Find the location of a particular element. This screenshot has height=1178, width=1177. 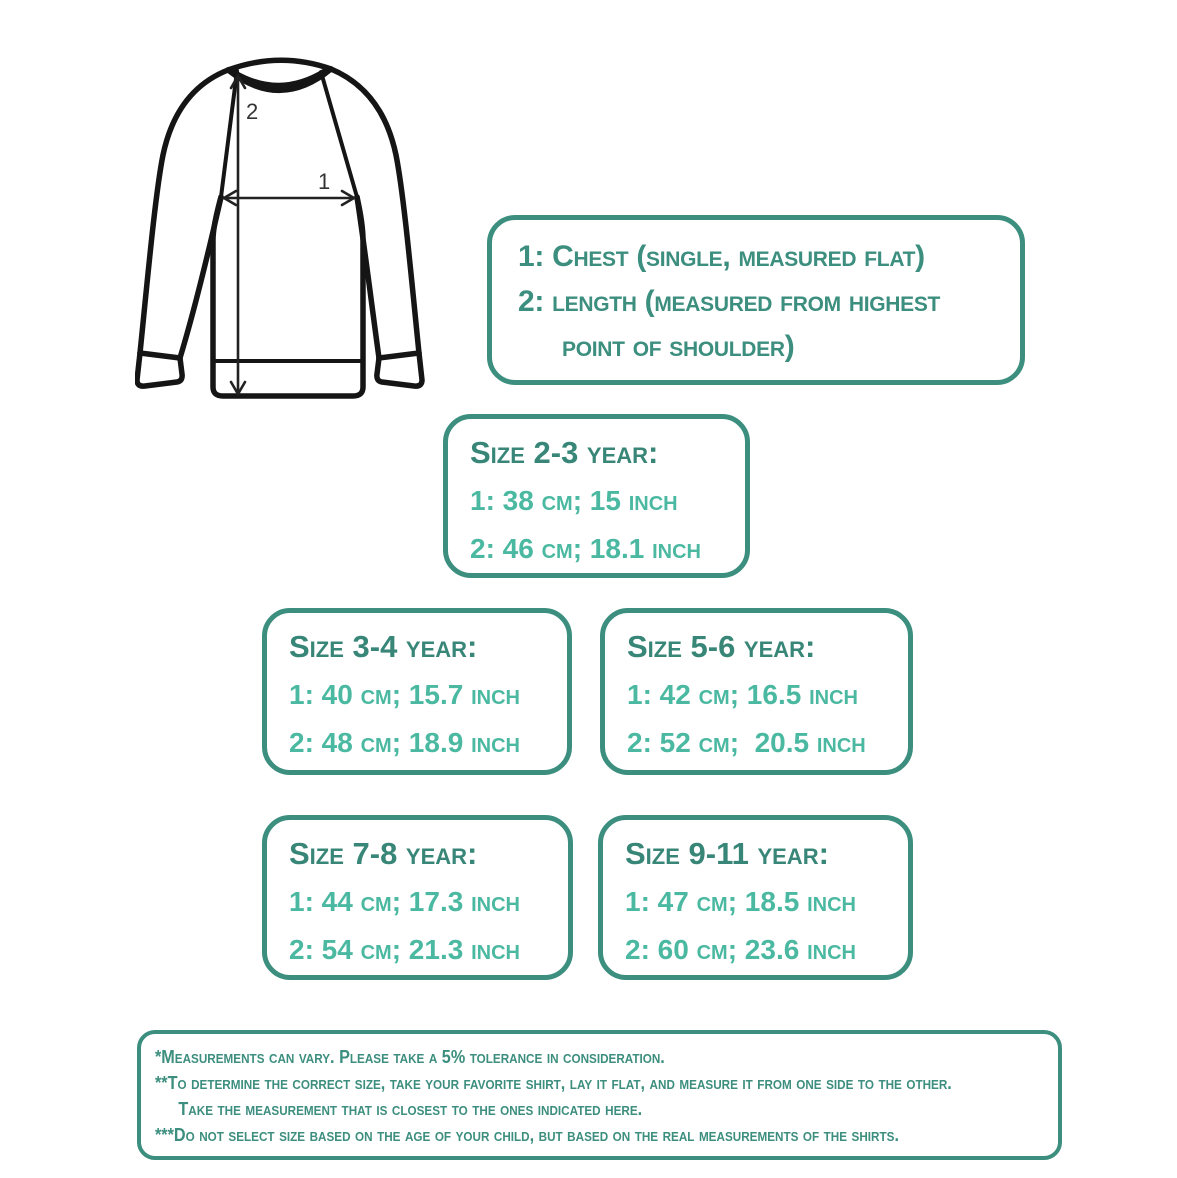

length-measurement: 2: 60 cm; 23.6 inch is located at coordinates (740, 949).